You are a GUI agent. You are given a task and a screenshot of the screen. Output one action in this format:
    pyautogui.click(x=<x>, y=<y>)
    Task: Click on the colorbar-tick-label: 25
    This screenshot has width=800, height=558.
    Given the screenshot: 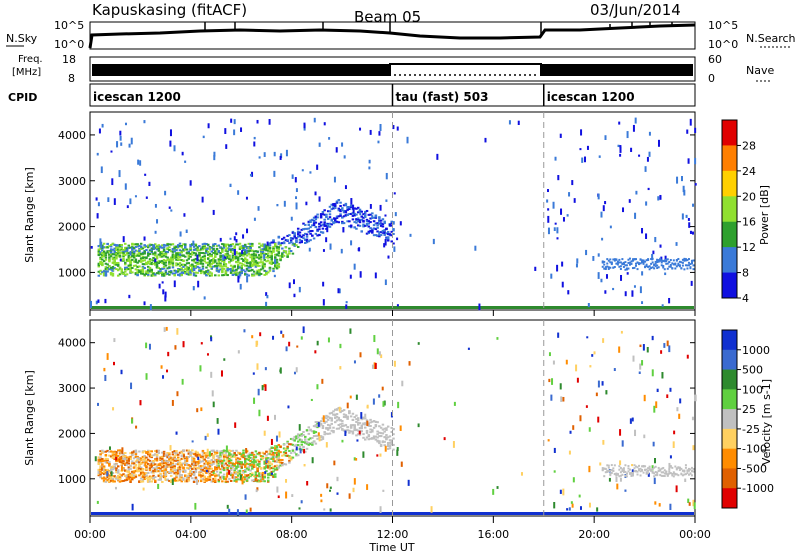 What is the action you would take?
    pyautogui.click(x=749, y=409)
    